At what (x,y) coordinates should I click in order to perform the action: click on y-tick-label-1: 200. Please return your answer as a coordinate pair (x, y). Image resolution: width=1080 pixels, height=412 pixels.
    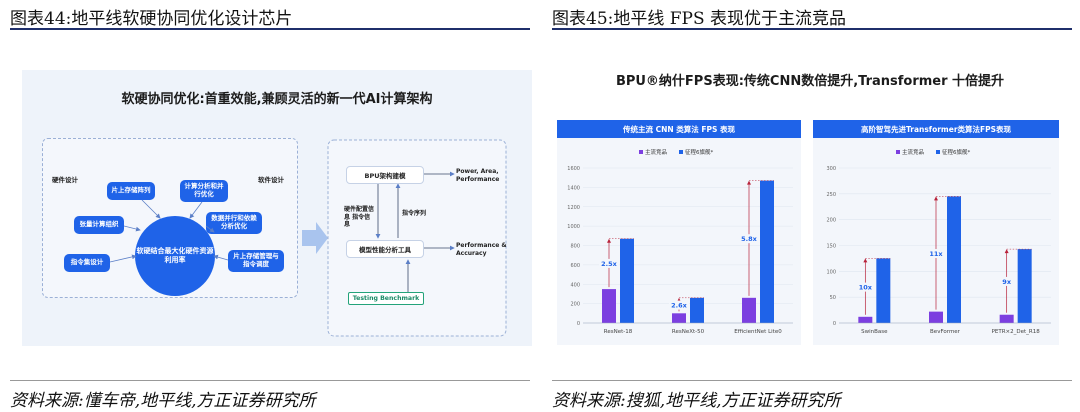
    Looking at the image, I should click on (575, 305).